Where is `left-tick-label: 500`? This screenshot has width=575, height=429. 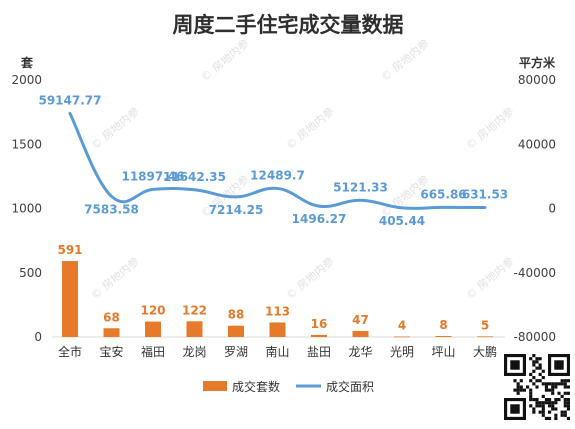
left-tick-label: 500 is located at coordinates (30, 273).